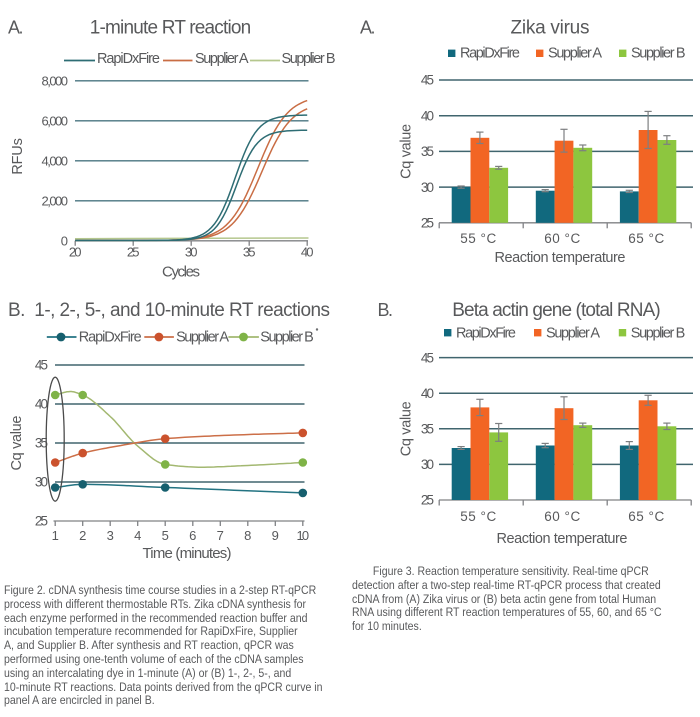 The image size is (700, 717). Describe the element at coordinates (18, 156) in the screenshot. I see `svg-text: RFUs` at that location.